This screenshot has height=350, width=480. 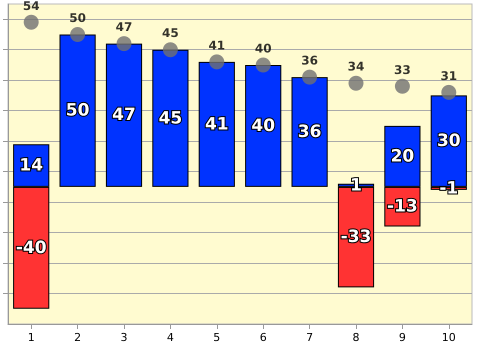 What do you see at coordinates (124, 337) in the screenshot?
I see `x-tick-label: 3` at bounding box center [124, 337].